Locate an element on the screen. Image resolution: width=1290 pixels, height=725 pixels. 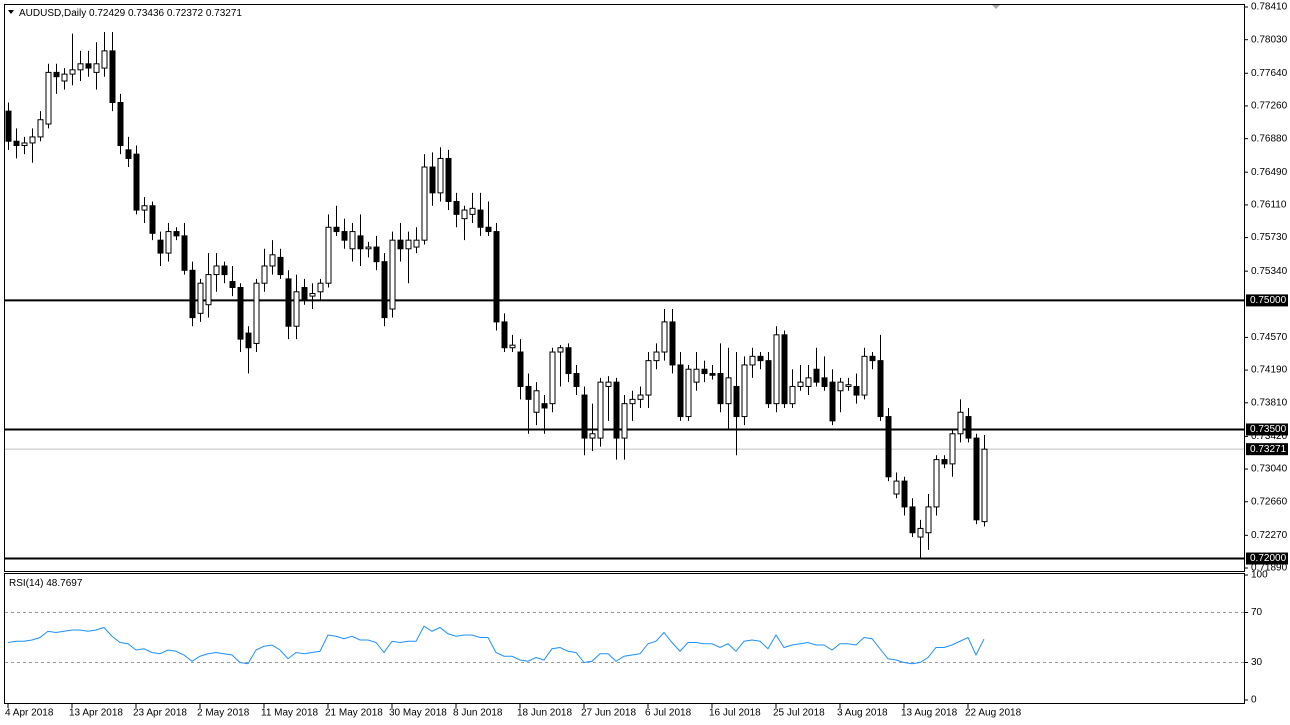
x-tick-label: 22 Aug 2018 is located at coordinates (993, 713).